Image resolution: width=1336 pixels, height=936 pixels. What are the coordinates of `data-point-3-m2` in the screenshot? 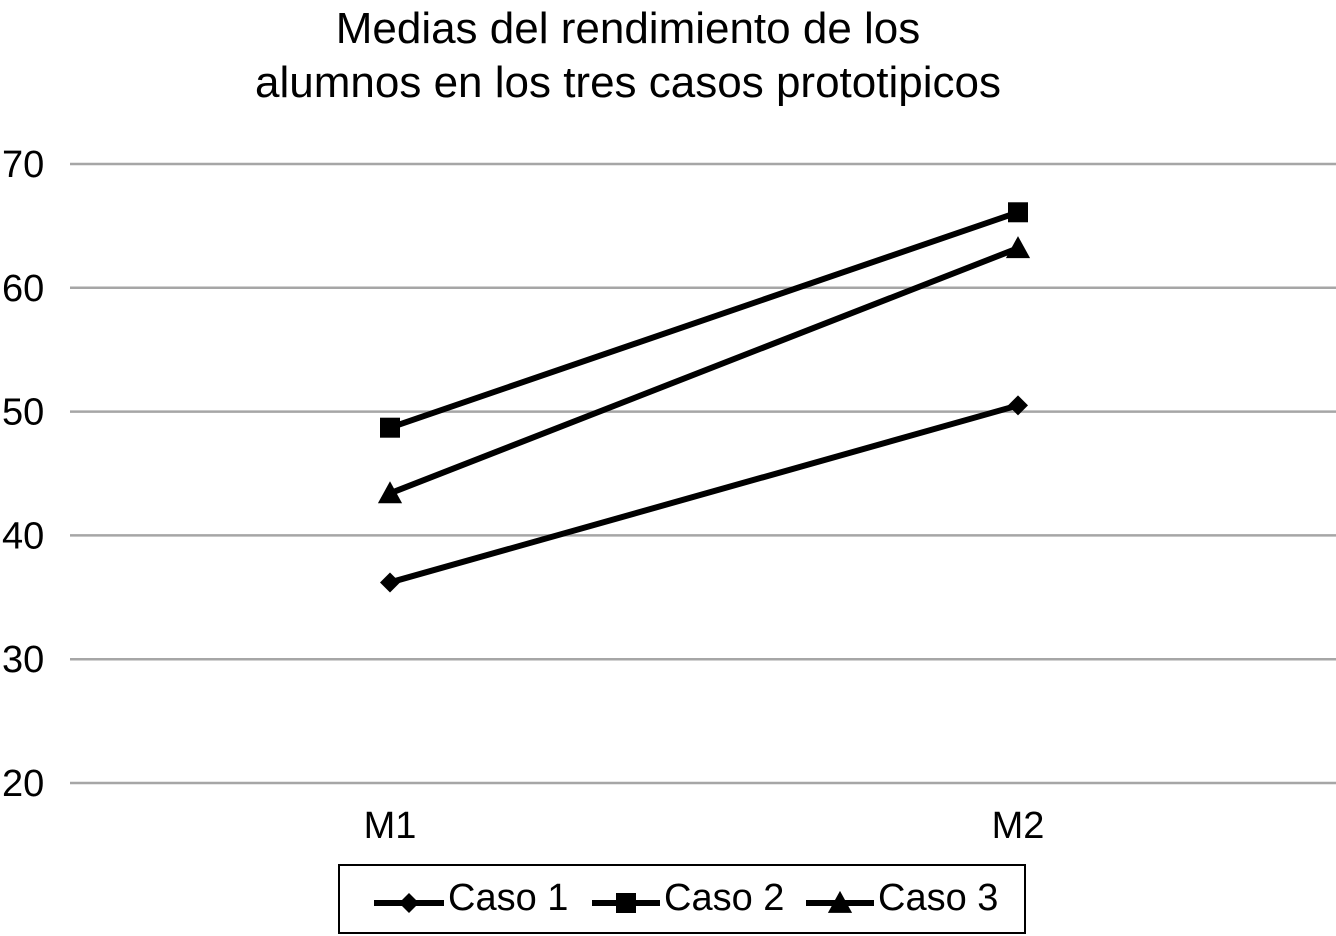 It's located at (1018, 247).